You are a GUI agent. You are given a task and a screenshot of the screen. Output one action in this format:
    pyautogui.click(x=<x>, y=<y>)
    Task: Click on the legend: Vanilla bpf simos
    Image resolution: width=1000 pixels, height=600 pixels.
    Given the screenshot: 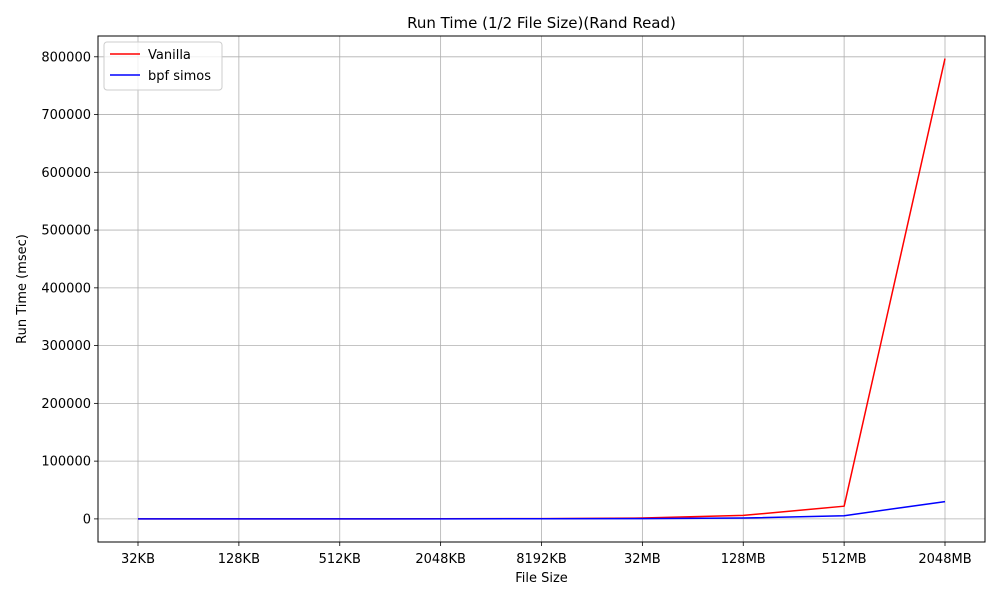 What is the action you would take?
    pyautogui.click(x=163, y=66)
    